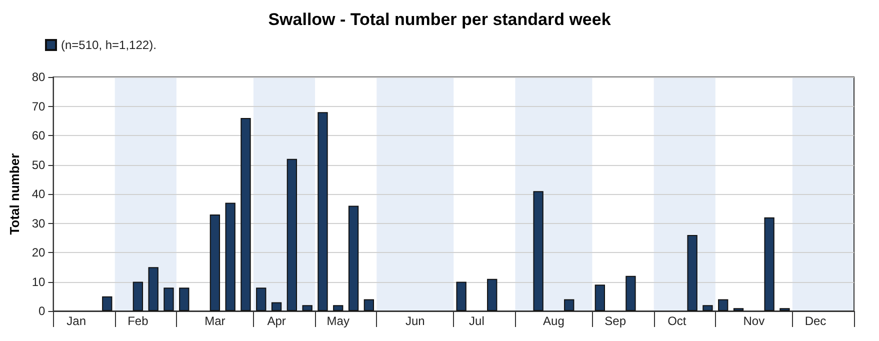  I want to click on x-tick-label: Mar, so click(215, 321).